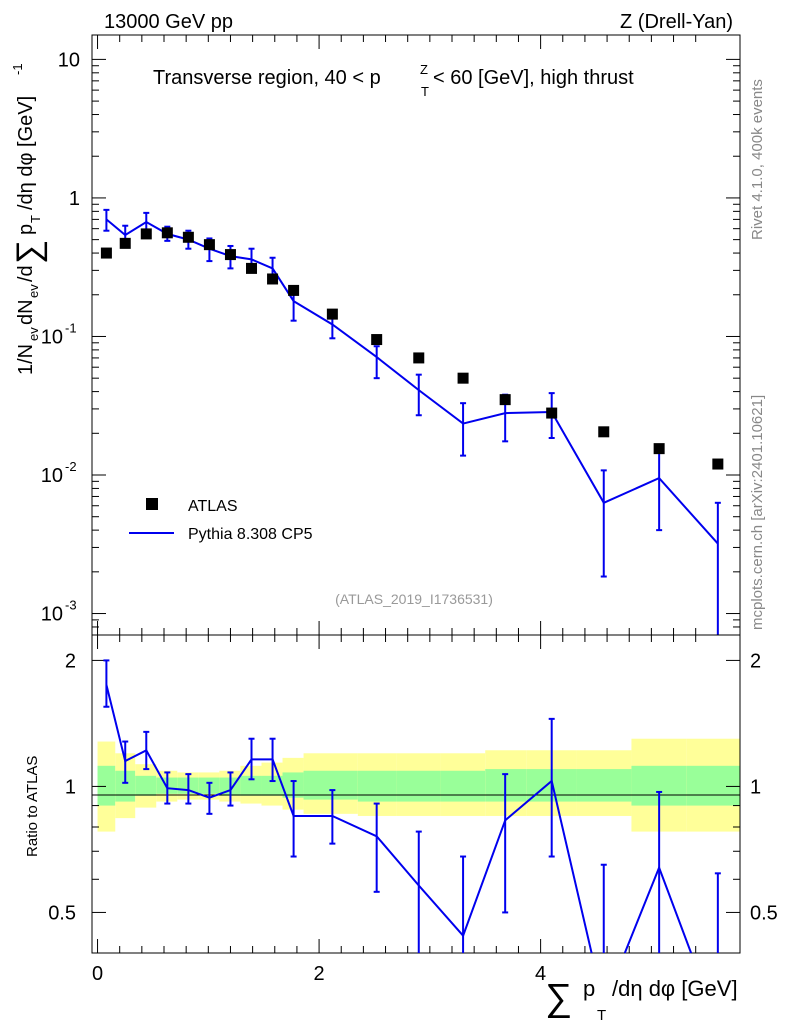 The height and width of the screenshot is (1024, 786). I want to click on svg-text: dN, so click(26, 312).